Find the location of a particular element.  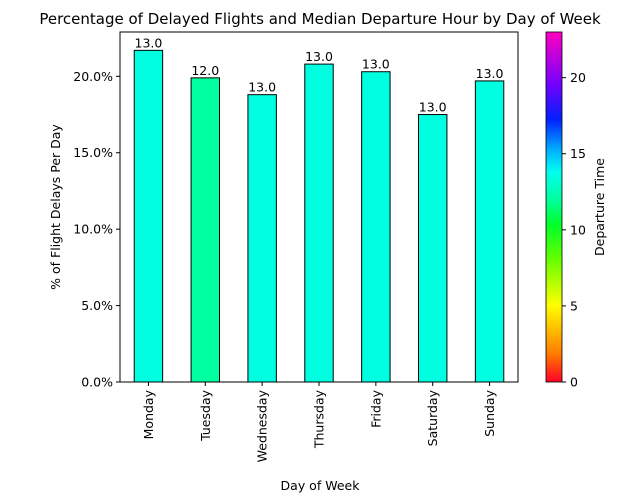

colorbar-tick-label: 10 is located at coordinates (578, 229).